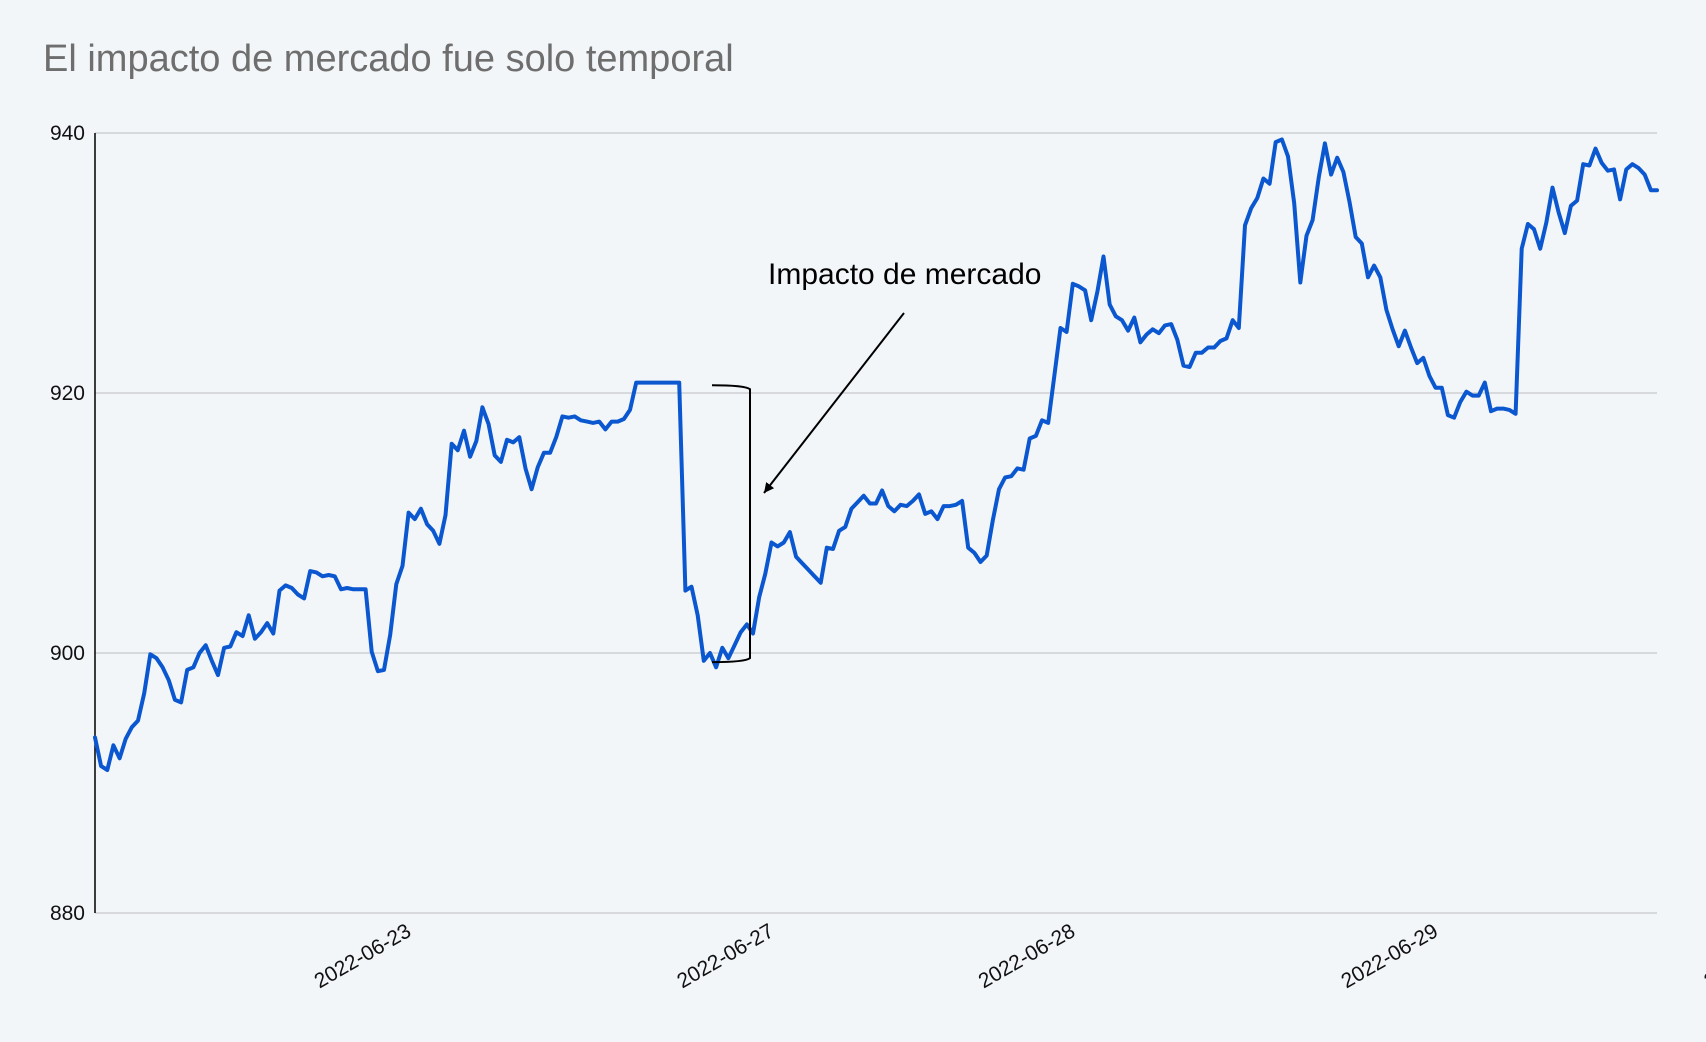 The height and width of the screenshot is (1042, 1706). What do you see at coordinates (1389, 956) in the screenshot?
I see `x-tick-label: 2022-06-29` at bounding box center [1389, 956].